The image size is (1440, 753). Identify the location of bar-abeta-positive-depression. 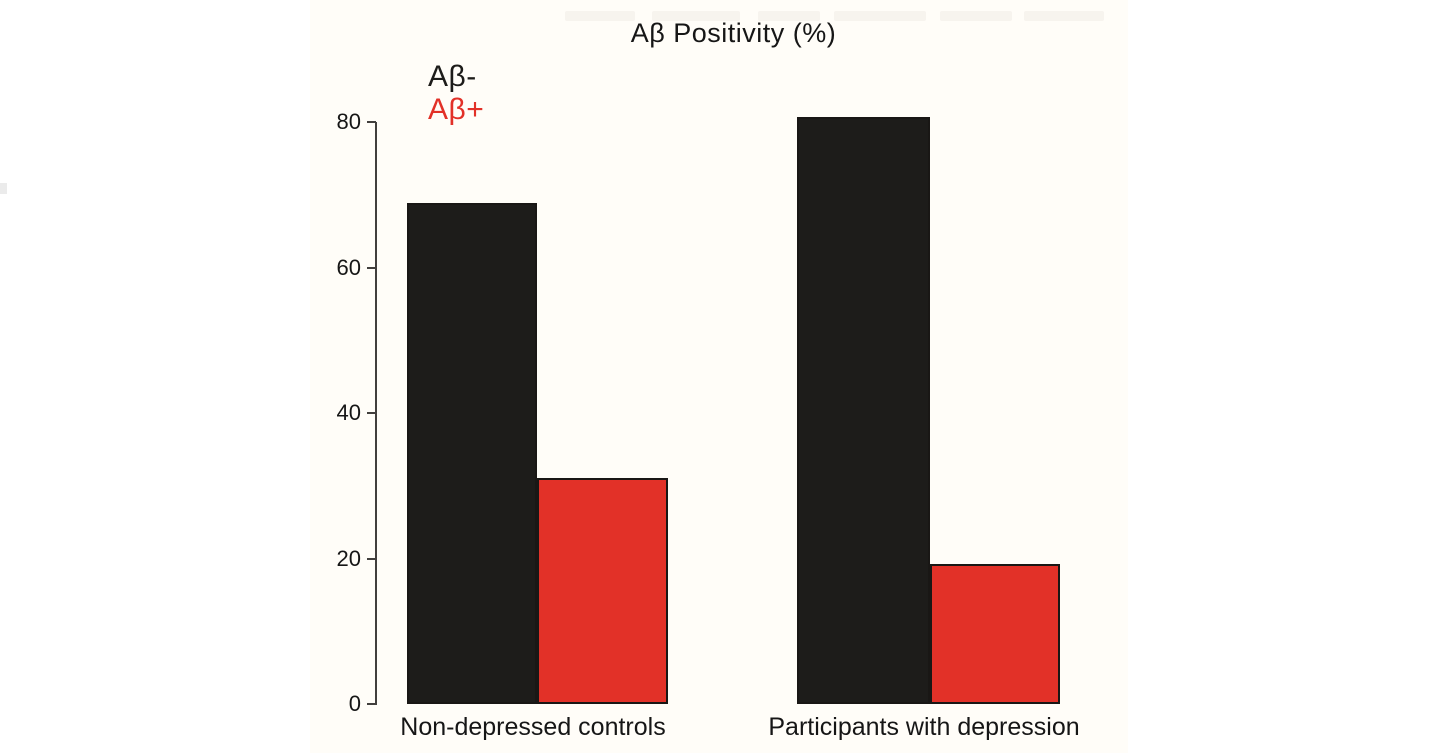
(995, 633).